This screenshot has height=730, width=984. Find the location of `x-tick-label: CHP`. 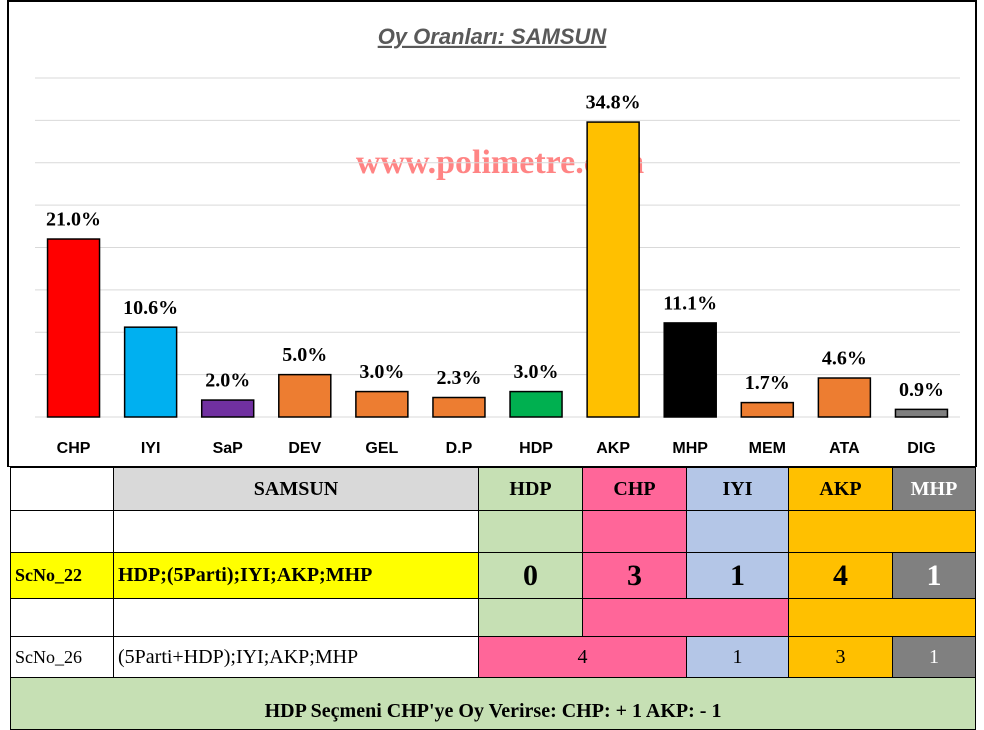

x-tick-label: CHP is located at coordinates (74, 448).